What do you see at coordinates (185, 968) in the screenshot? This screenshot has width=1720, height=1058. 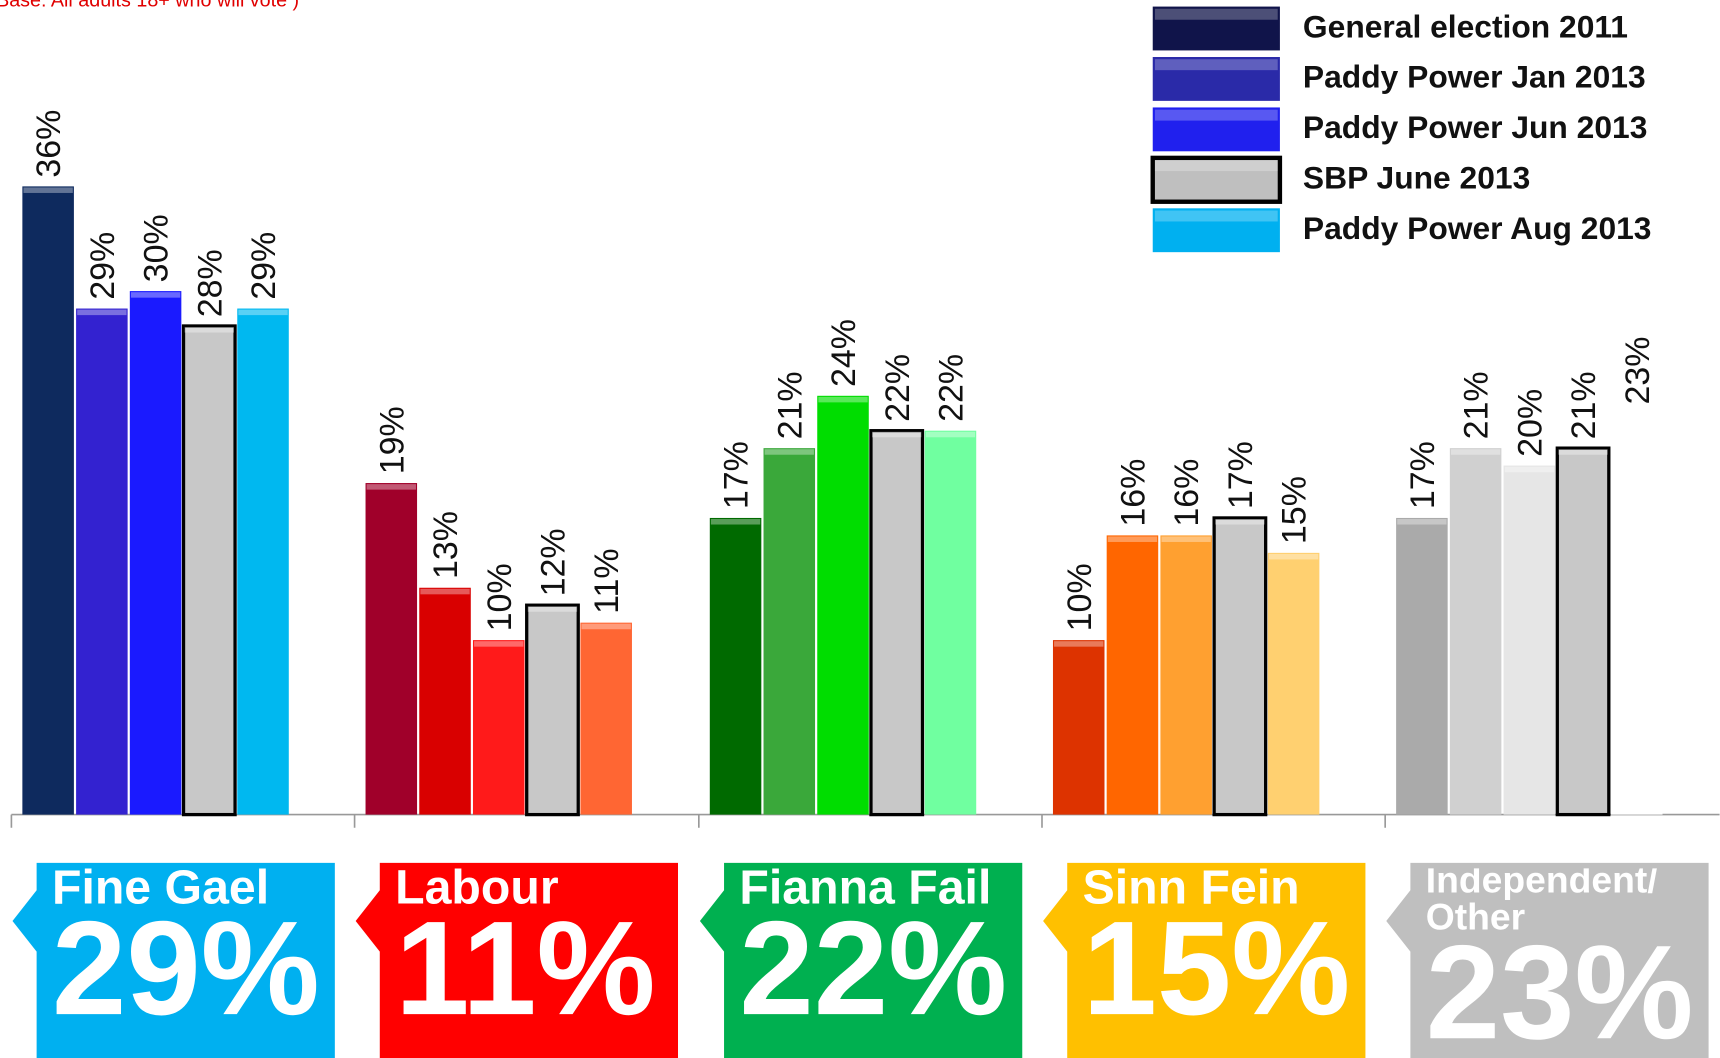 I see `callout-value: 29%` at bounding box center [185, 968].